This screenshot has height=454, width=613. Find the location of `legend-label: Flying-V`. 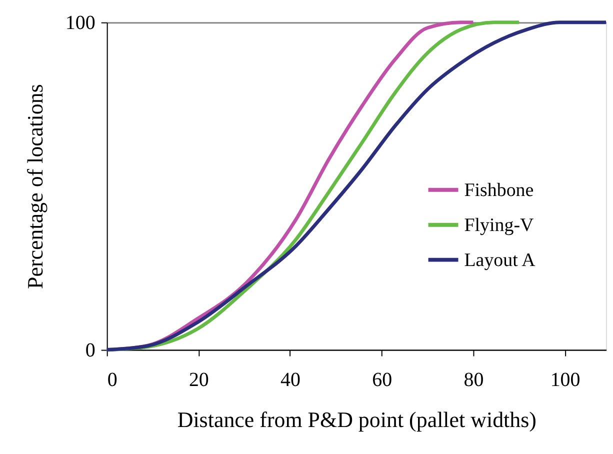

legend-label: Flying-V is located at coordinates (499, 225).